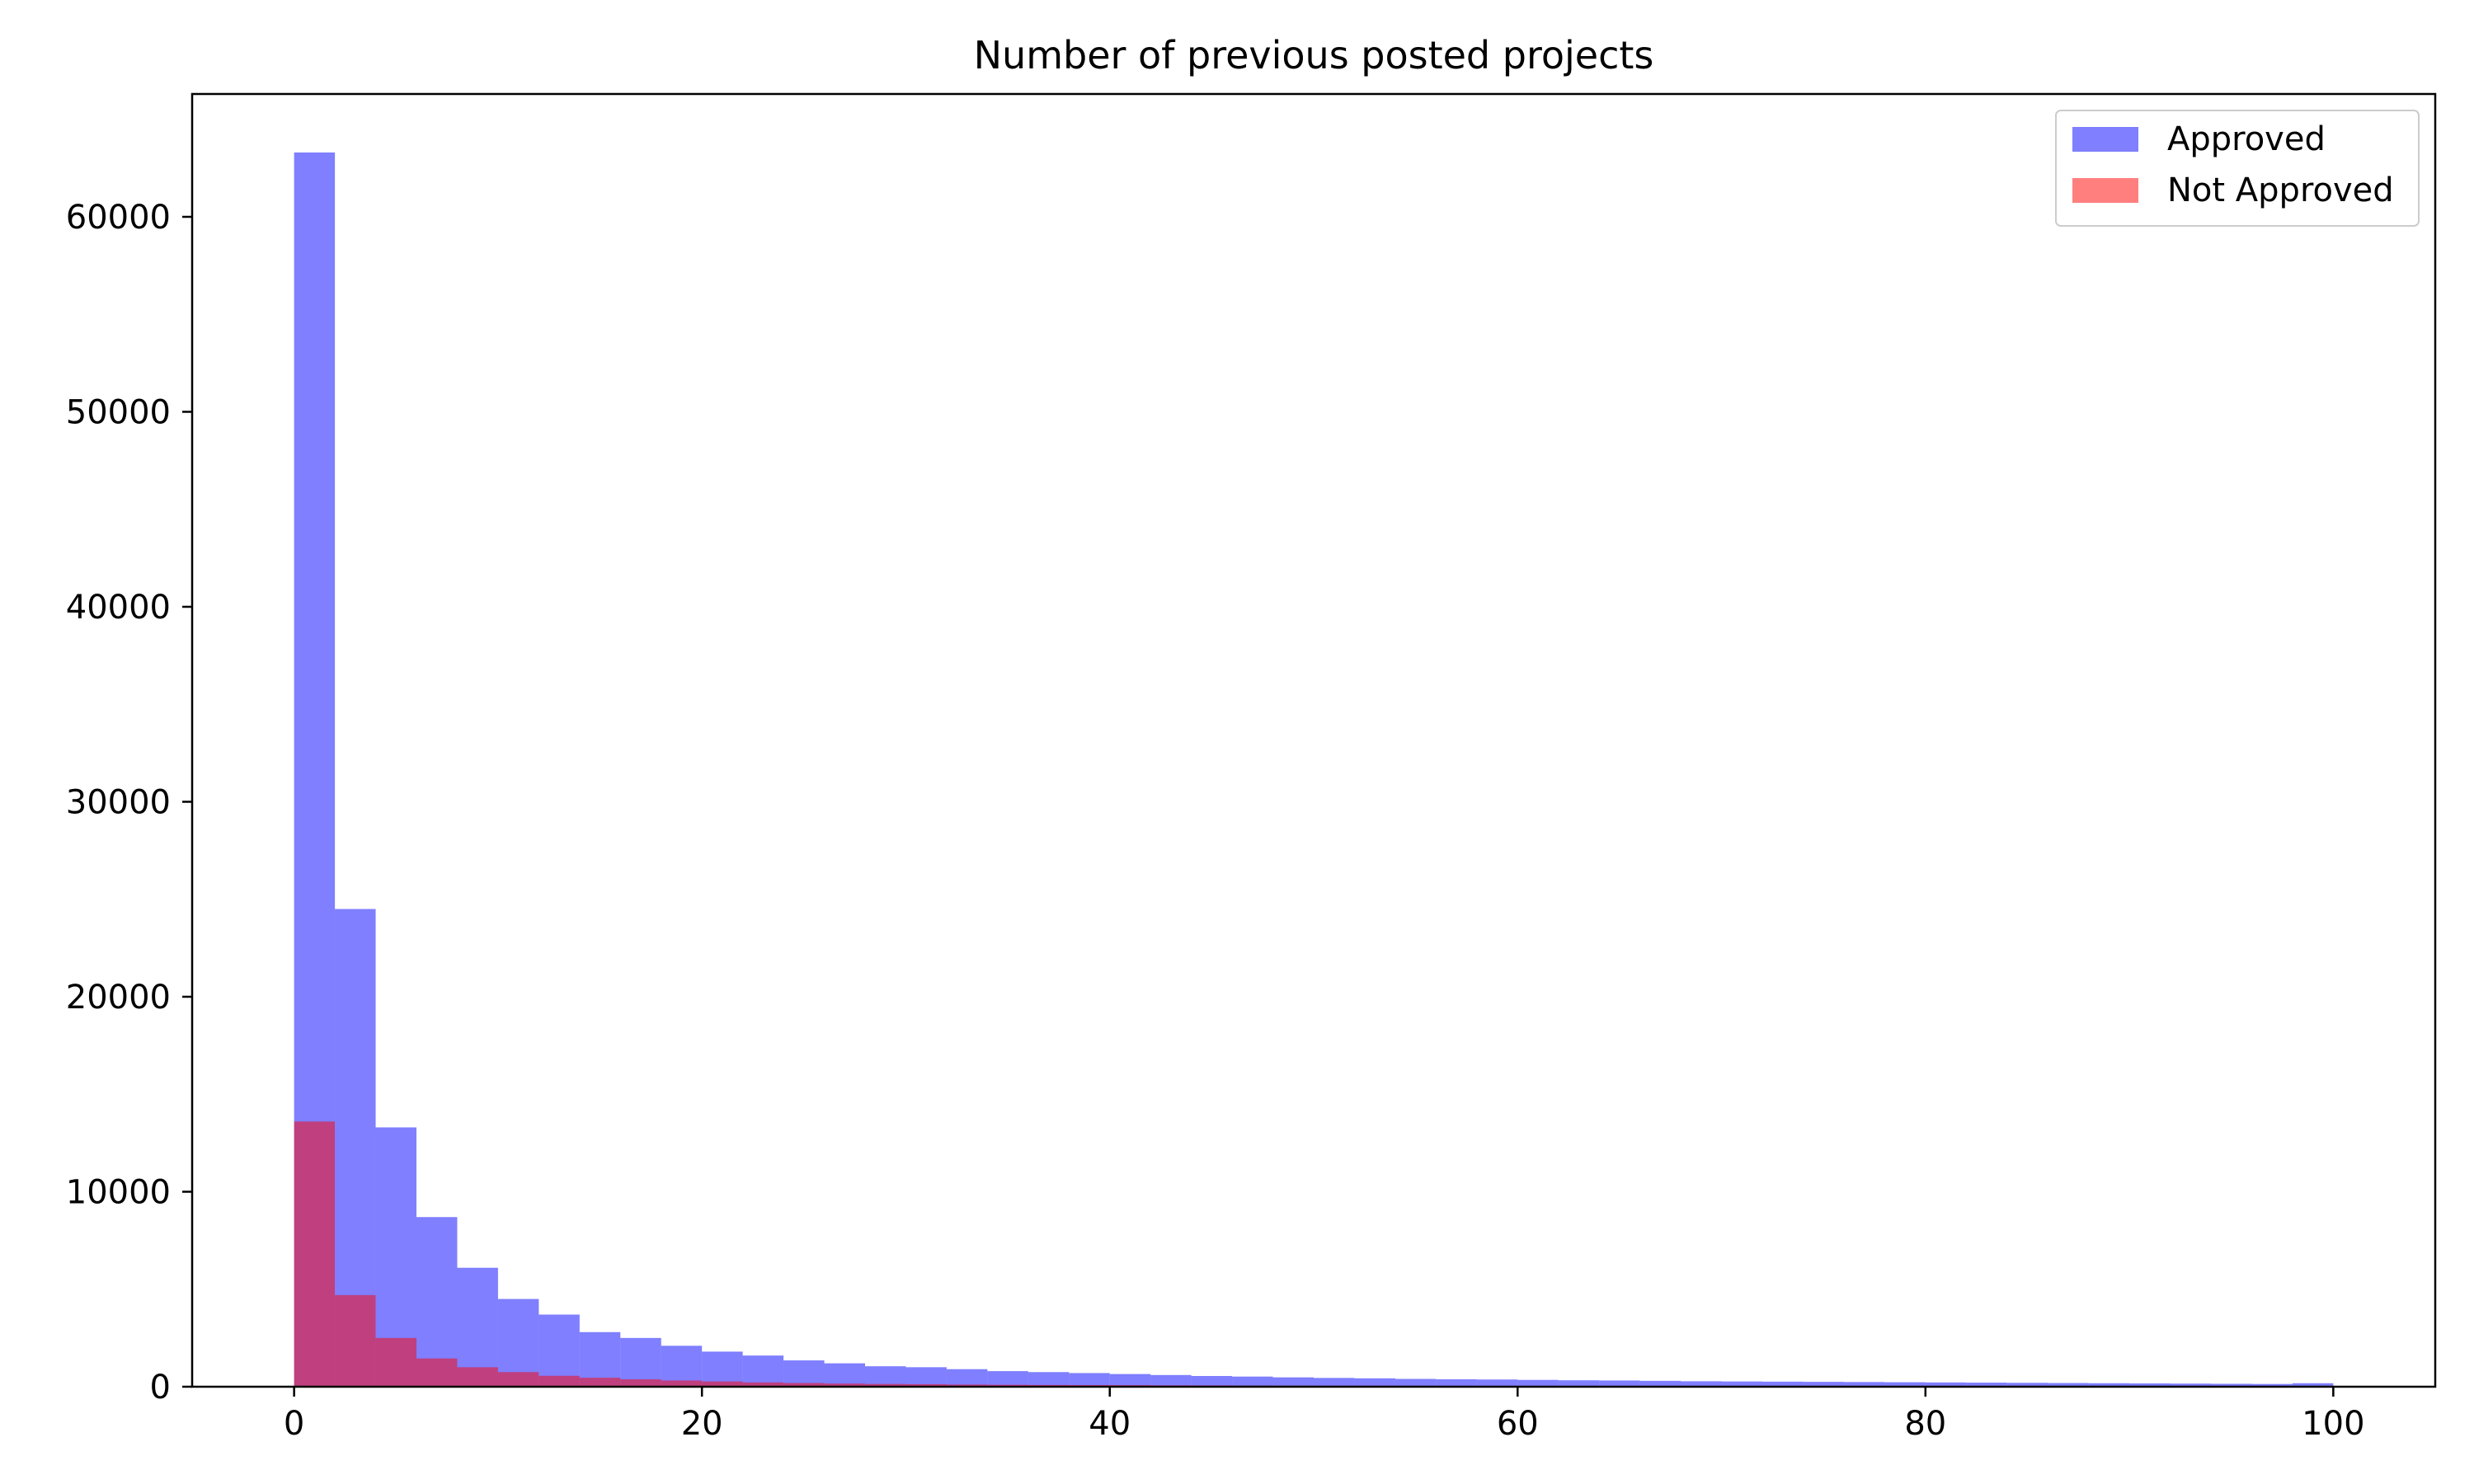 The image size is (2474, 1484). Describe the element at coordinates (702, 1424) in the screenshot. I see `x-tick-label: 20` at that location.